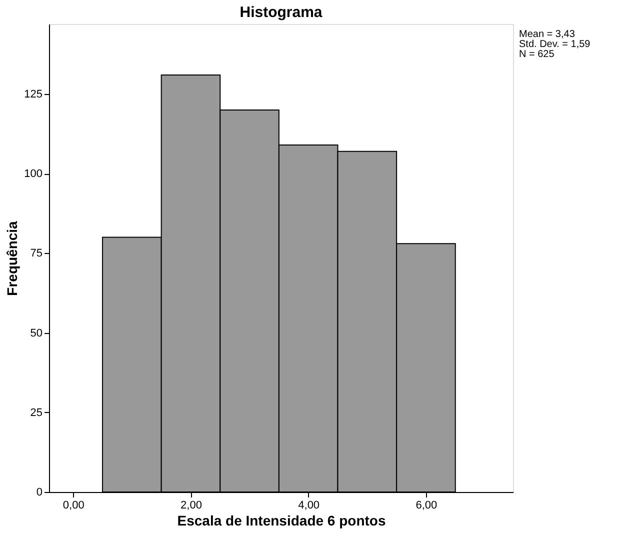 This screenshot has height=550, width=623. What do you see at coordinates (309, 506) in the screenshot?
I see `x-tick-label: 4,00` at bounding box center [309, 506].